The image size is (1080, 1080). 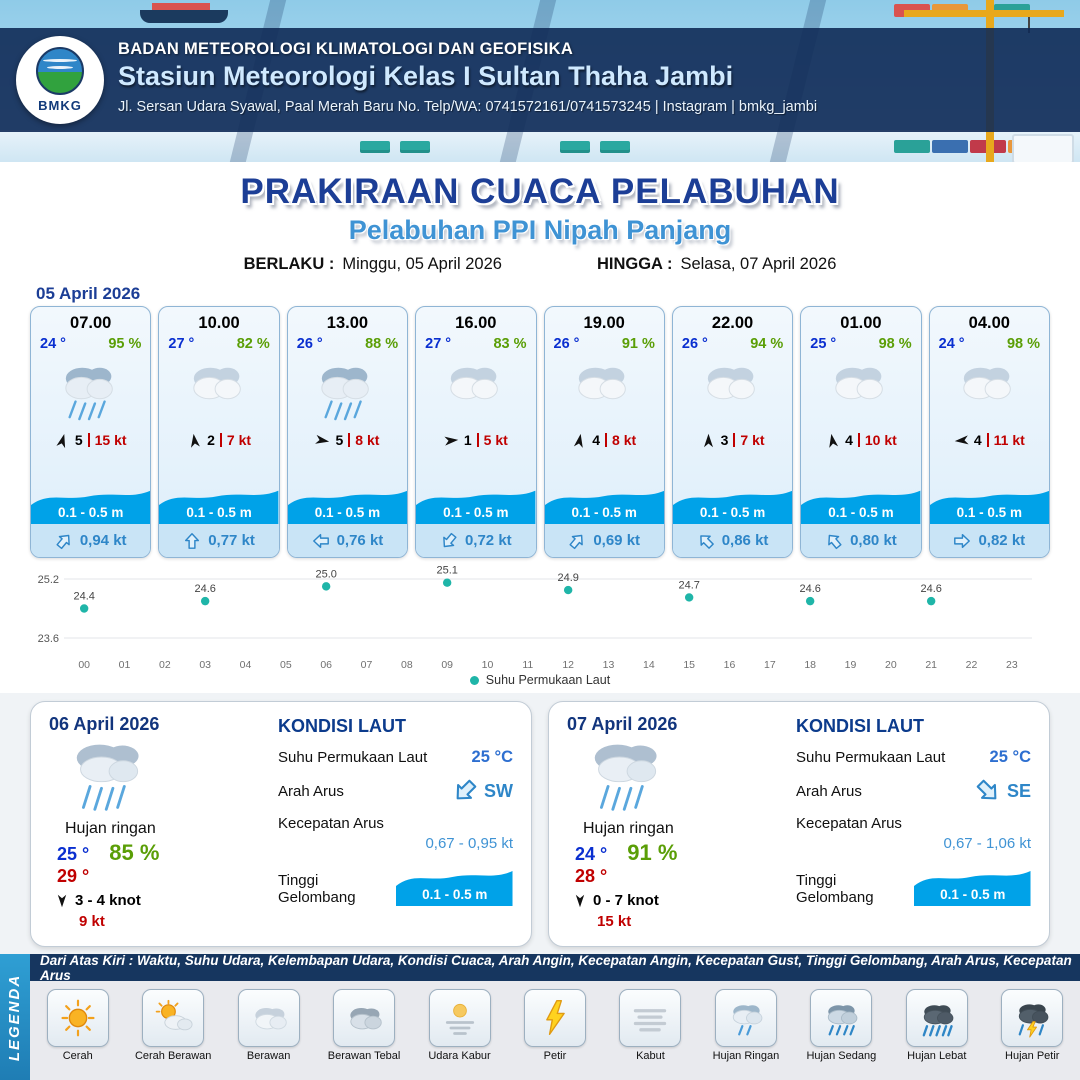 What do you see at coordinates (770, 665) in the screenshot?
I see `svg-text: 17` at bounding box center [770, 665].